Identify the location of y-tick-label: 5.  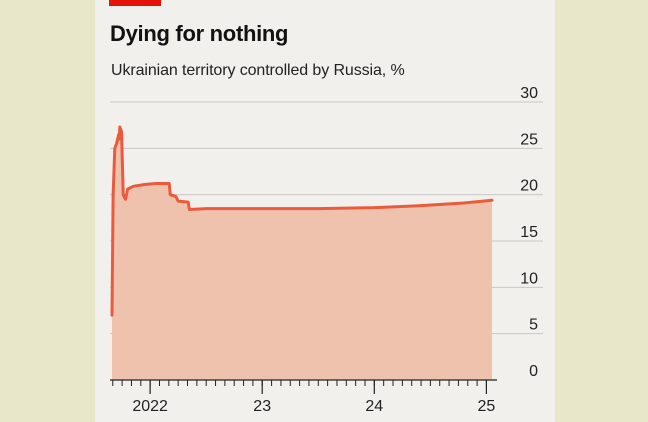
(533, 325).